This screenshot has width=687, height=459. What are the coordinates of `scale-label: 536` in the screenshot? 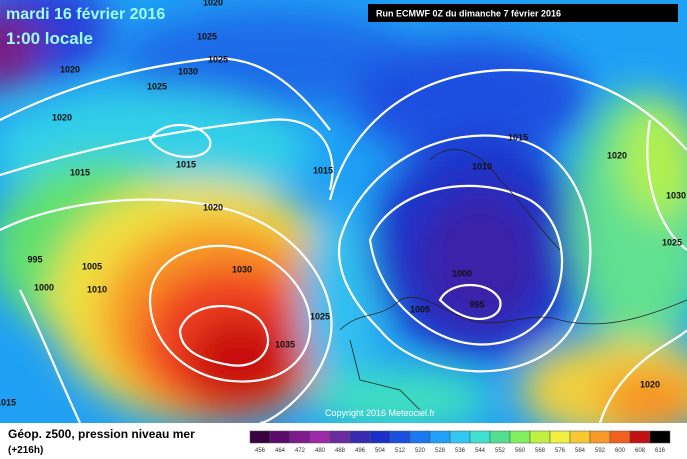 It's located at (460, 451).